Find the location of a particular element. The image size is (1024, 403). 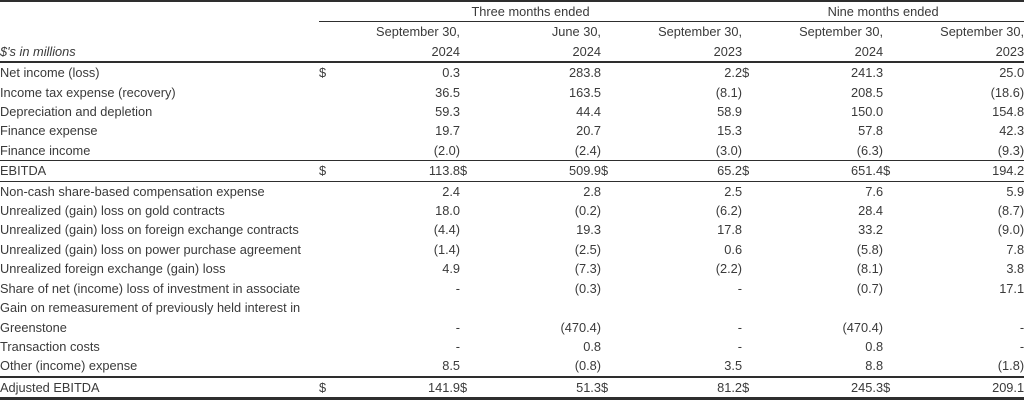

value-cell: (7.3) is located at coordinates (587, 269).